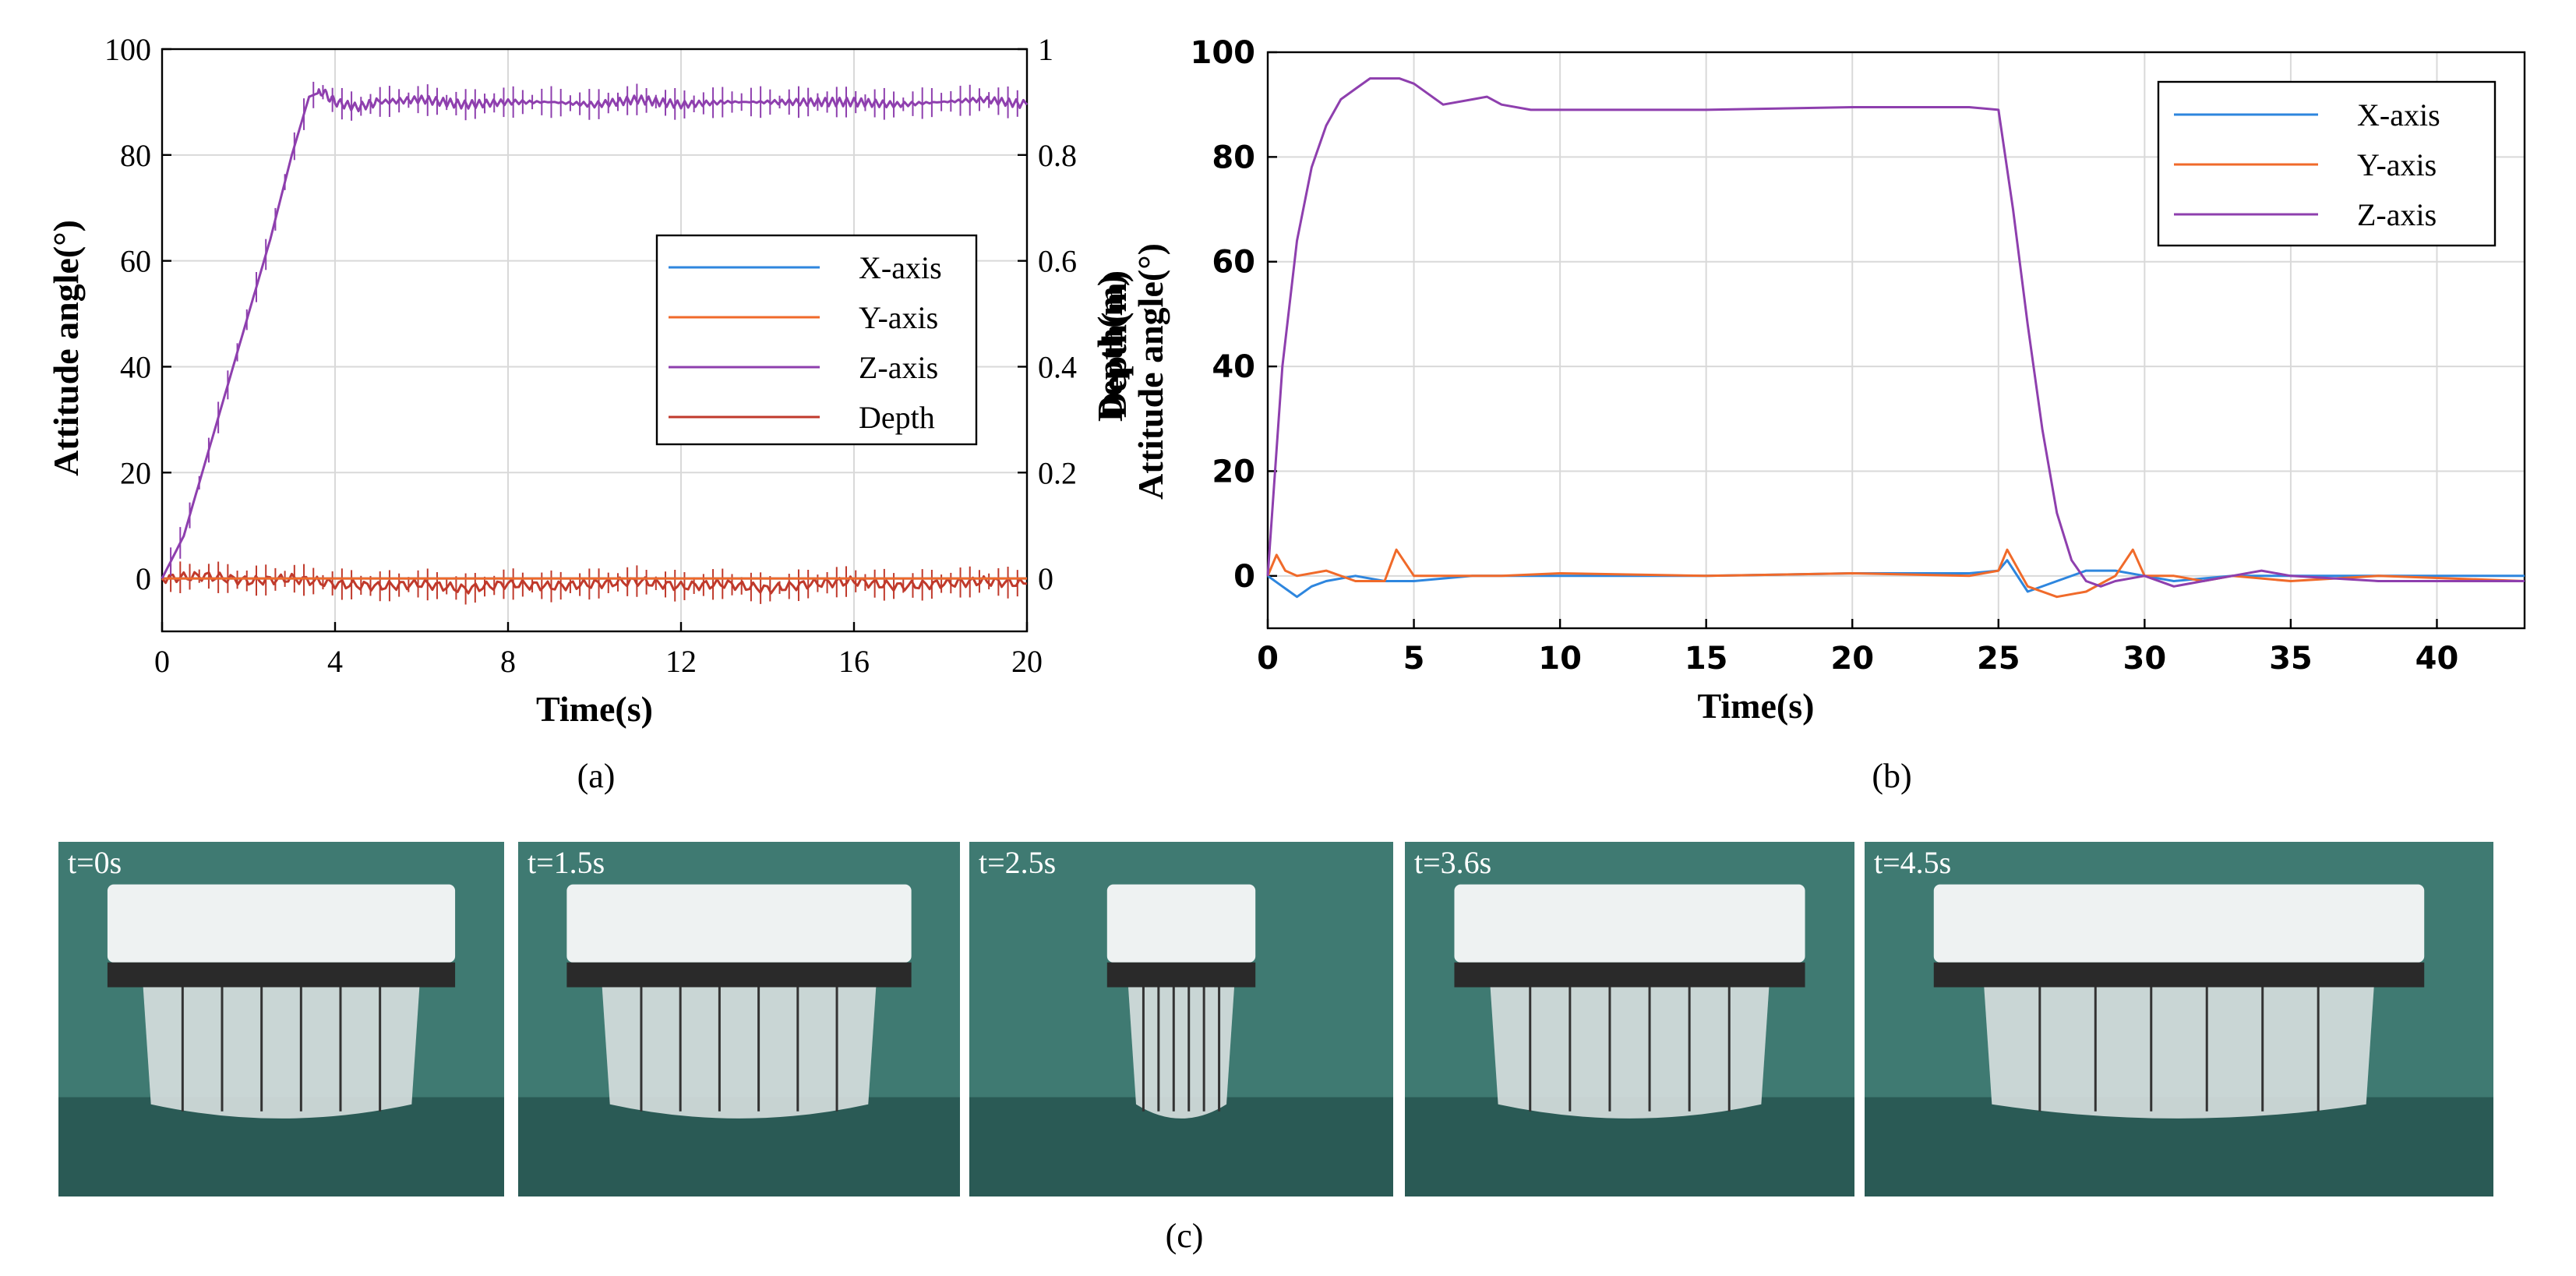 This screenshot has width=2576, height=1276. Describe the element at coordinates (897, 417) in the screenshot. I see `legend-label: Depth` at that location.